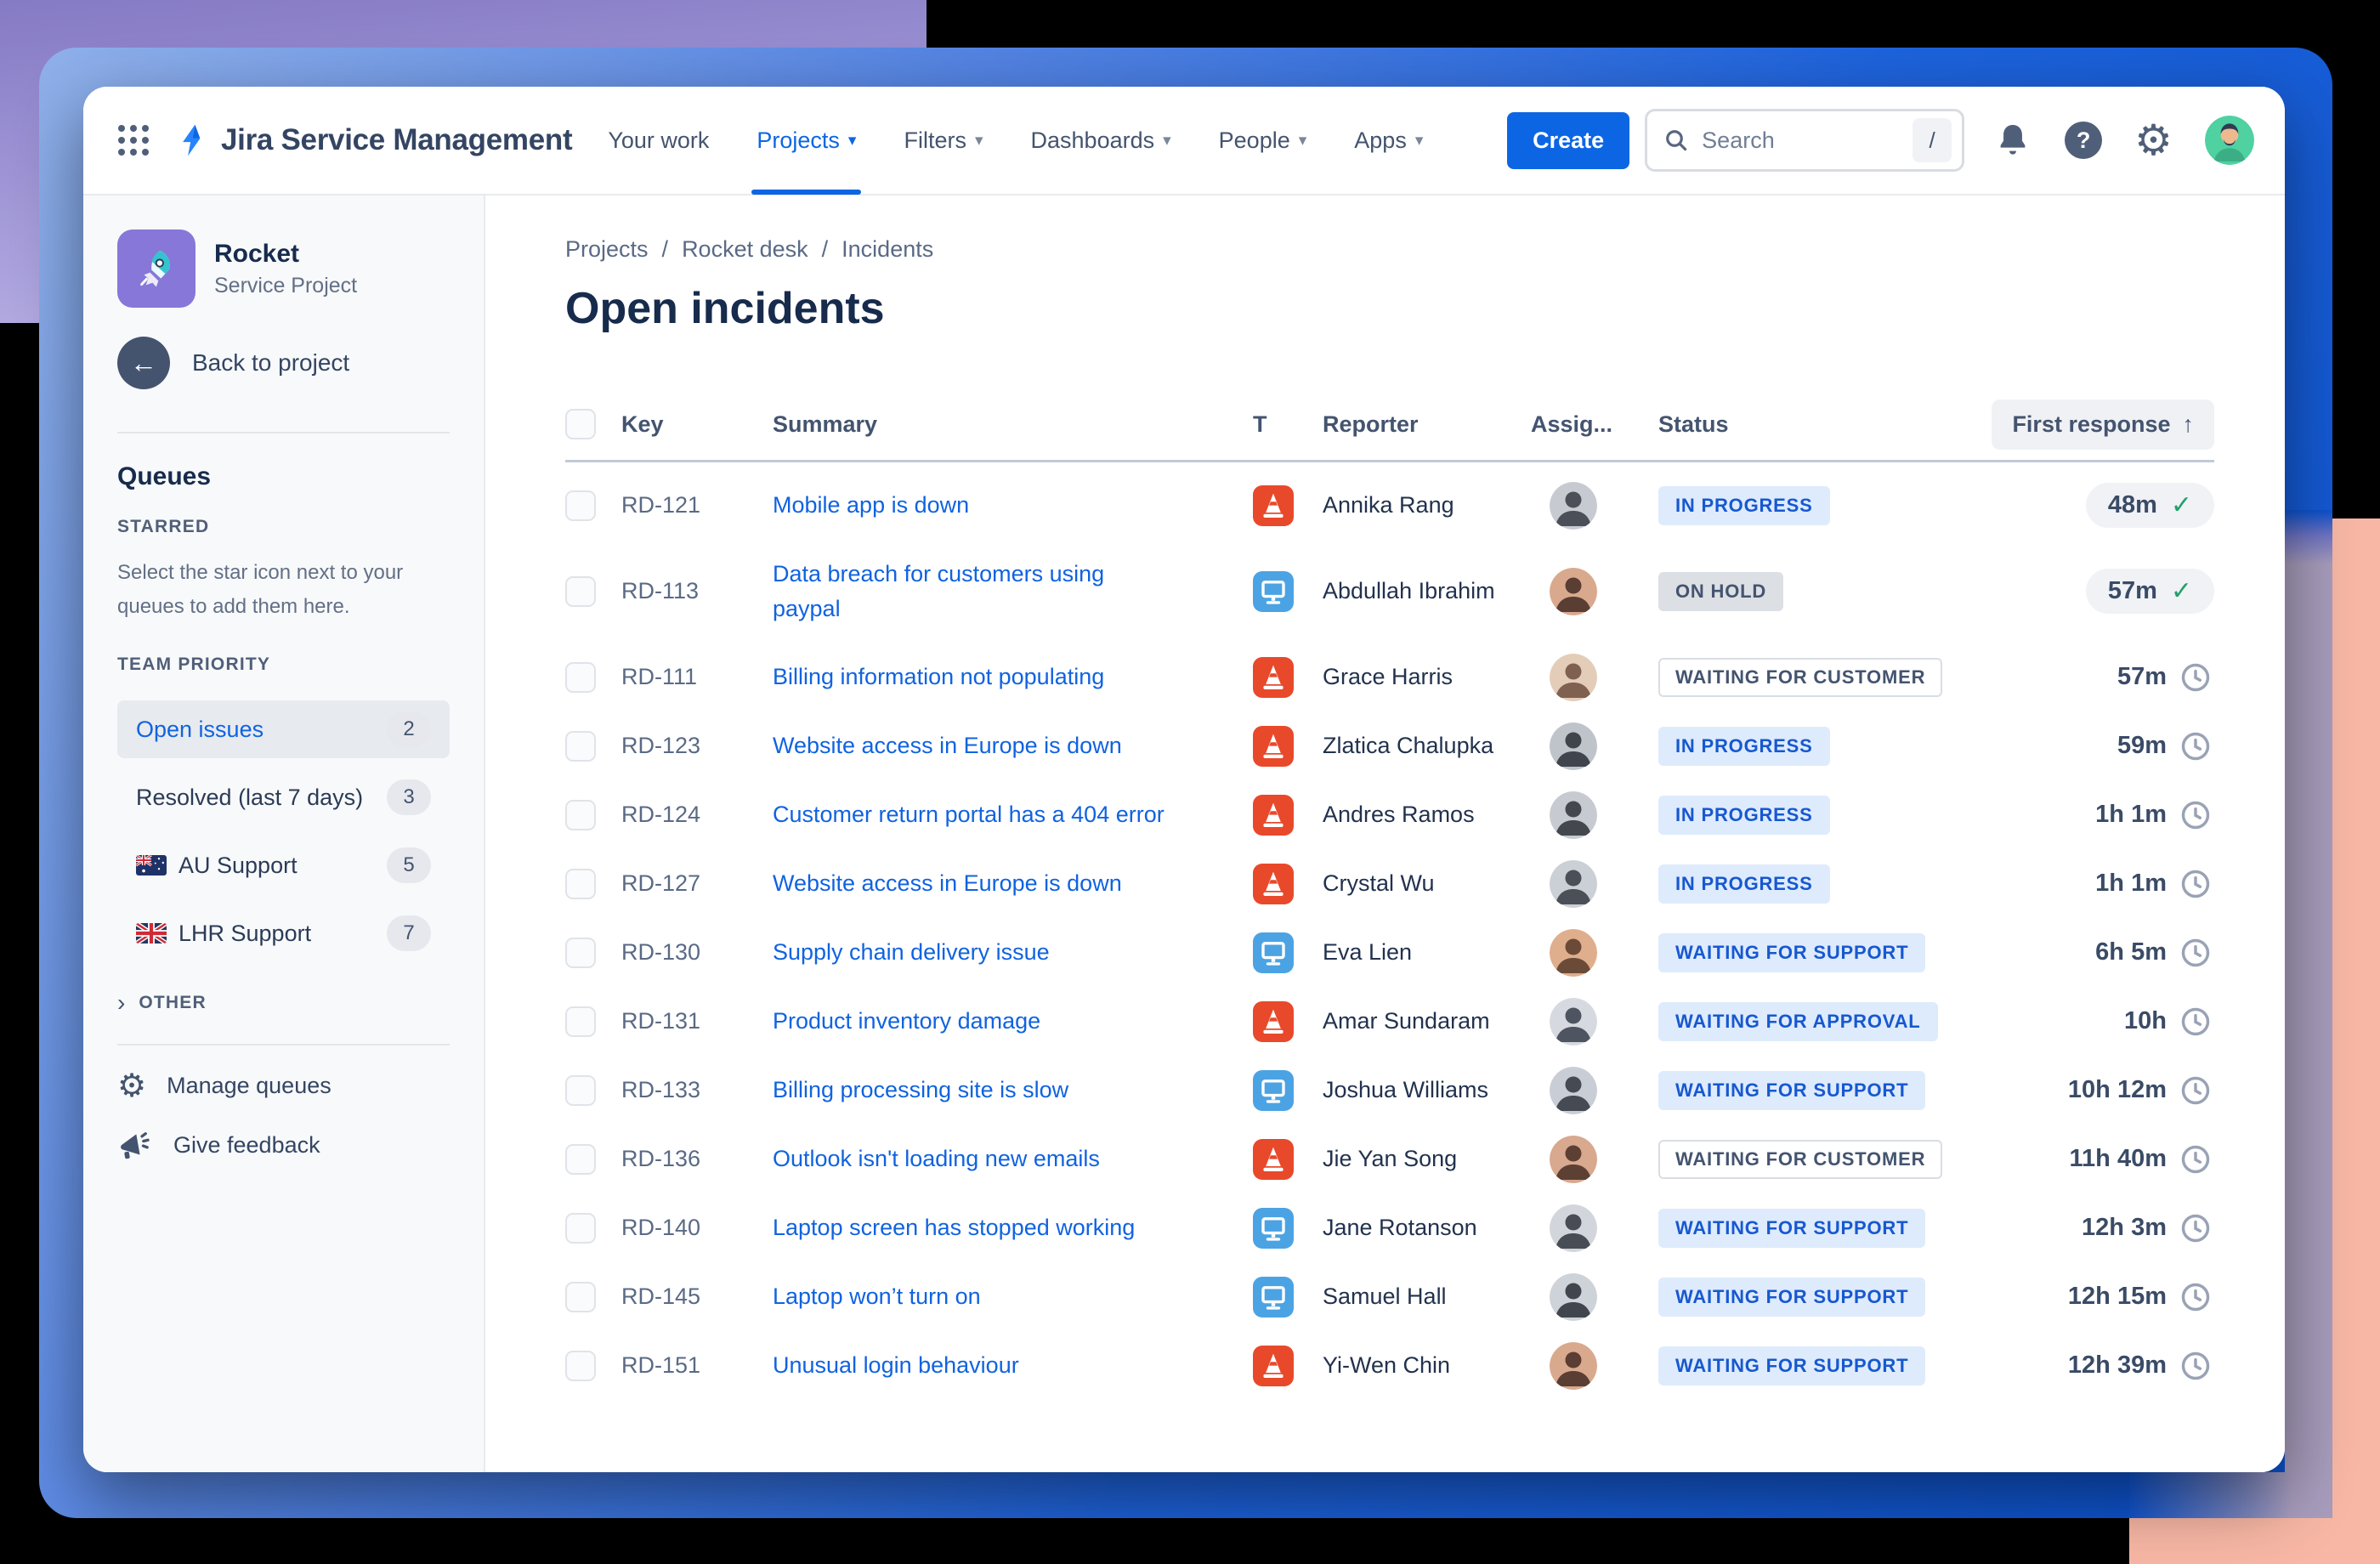 This screenshot has height=1564, width=2380. Describe the element at coordinates (2229, 140) in the screenshot. I see `user-avatar` at that location.